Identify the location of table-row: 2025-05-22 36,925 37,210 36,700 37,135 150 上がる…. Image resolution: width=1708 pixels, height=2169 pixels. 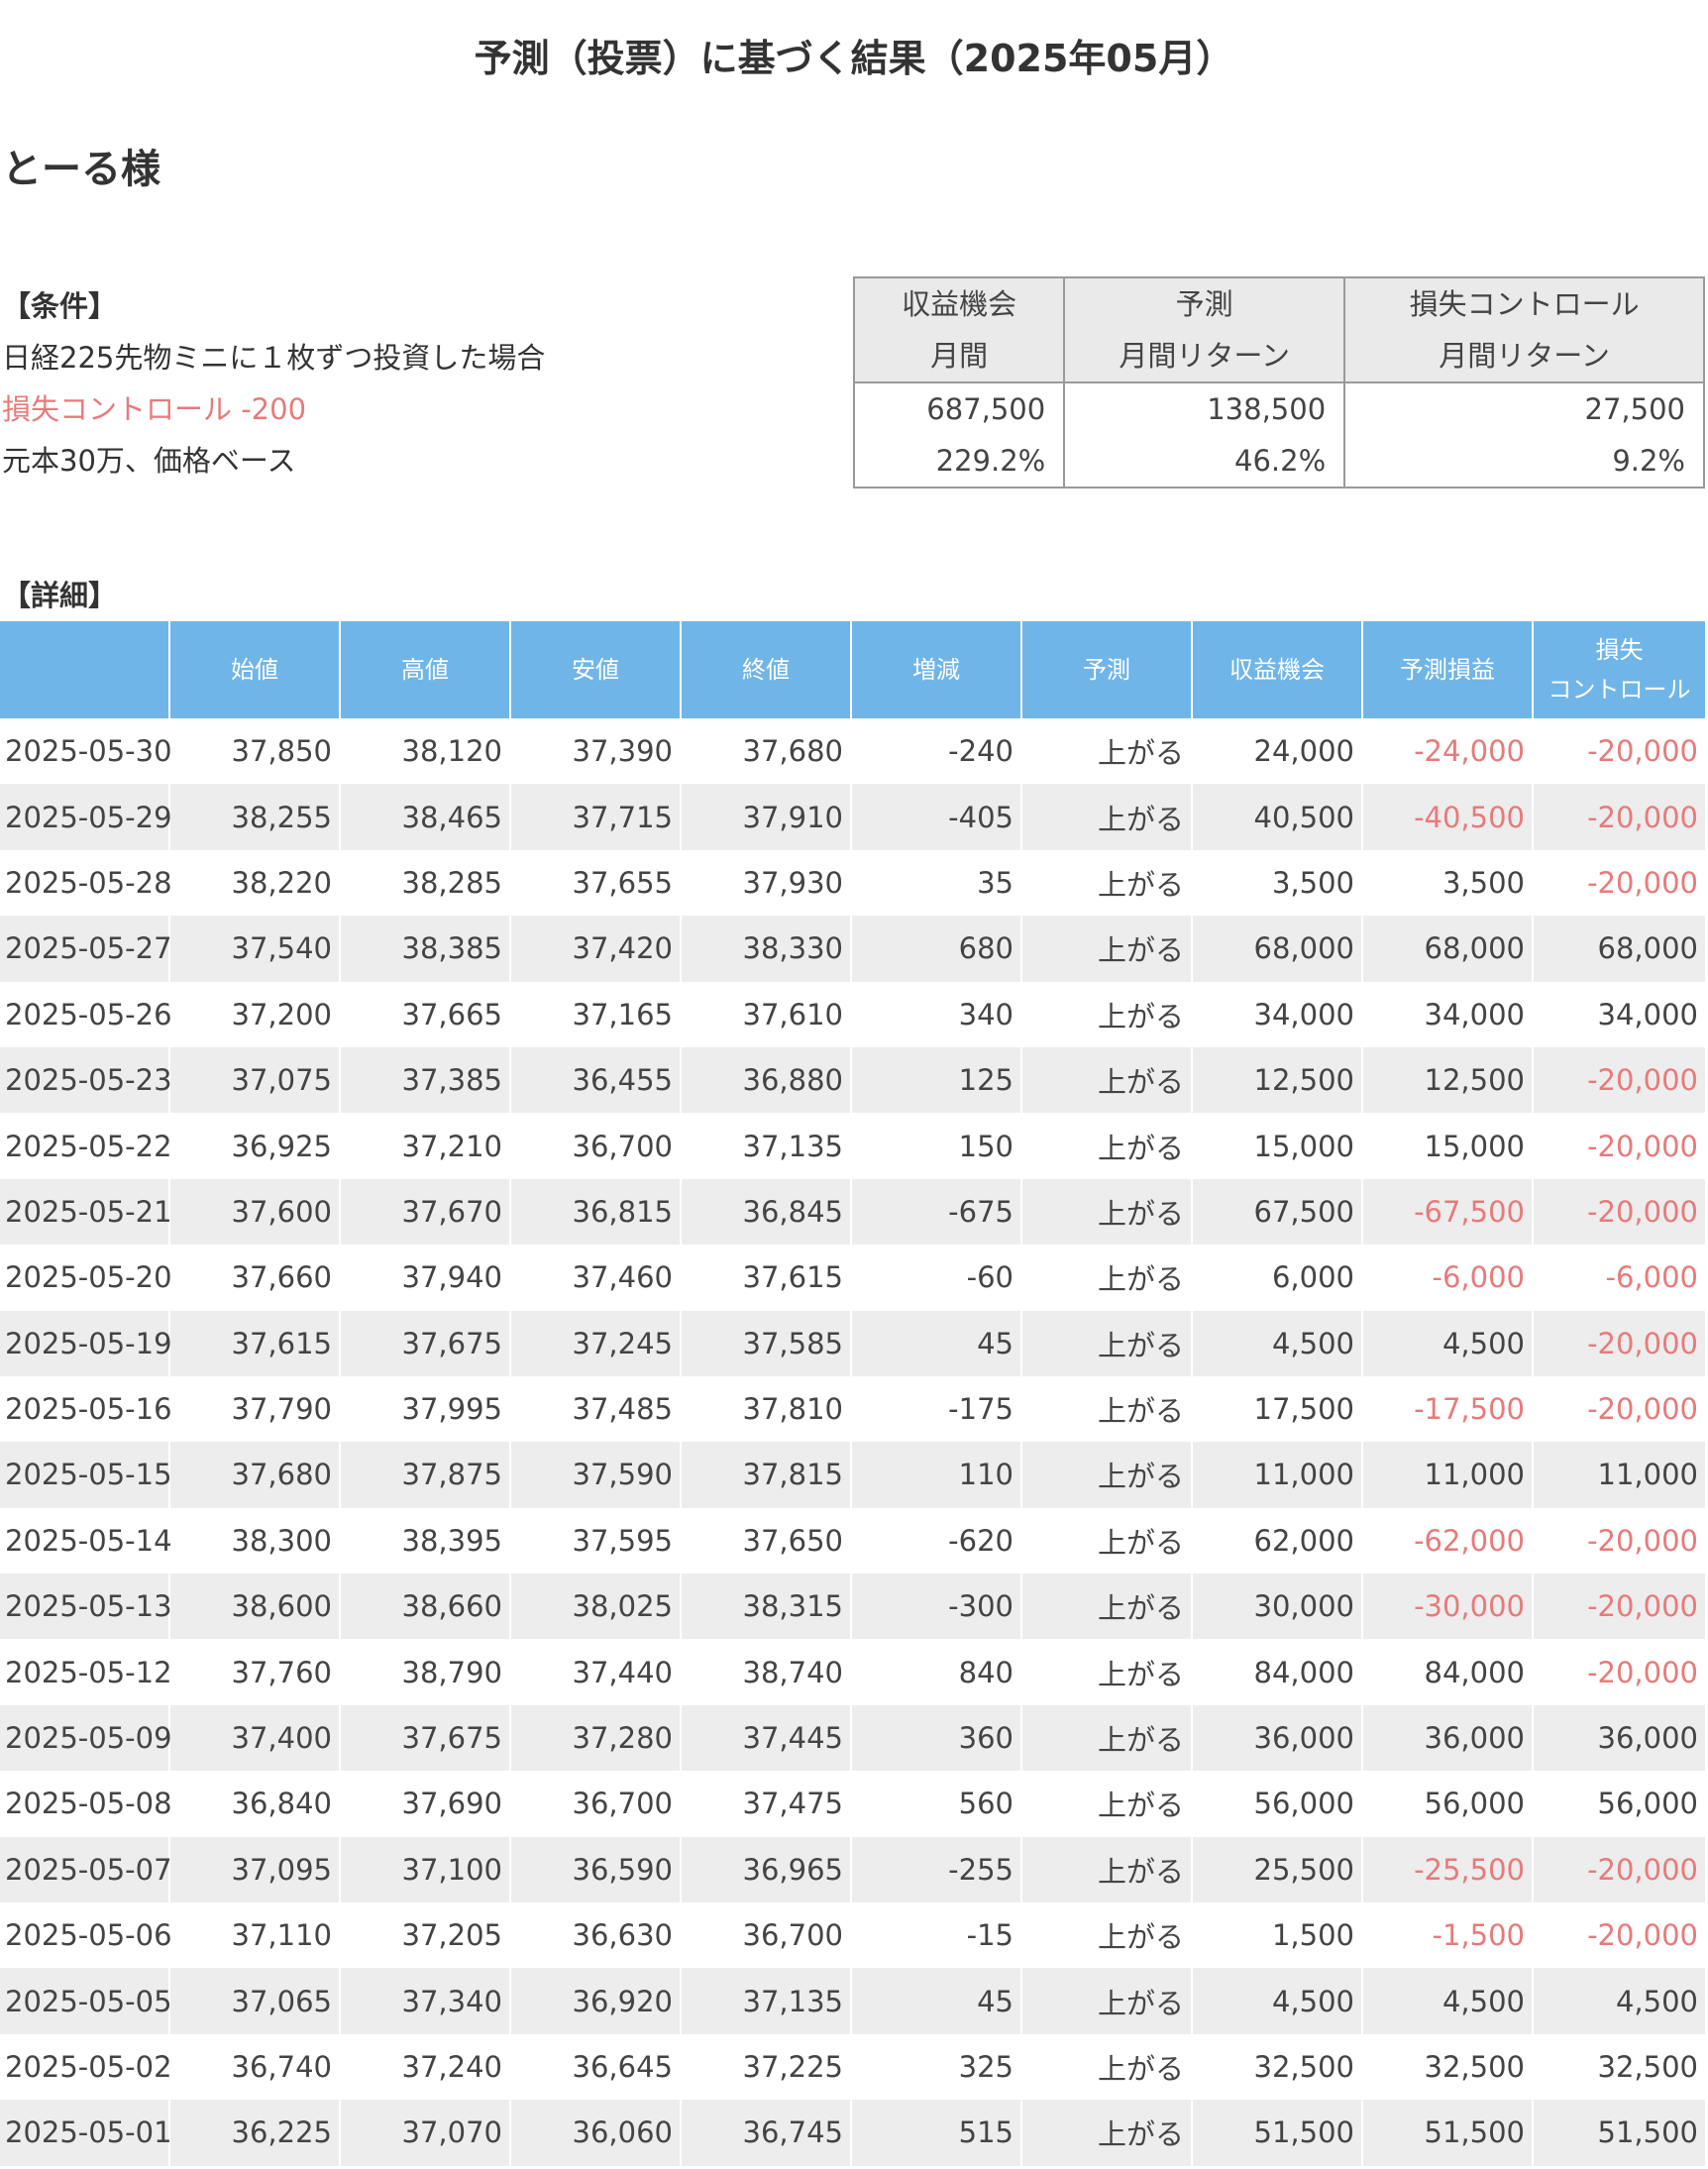
(852, 1146).